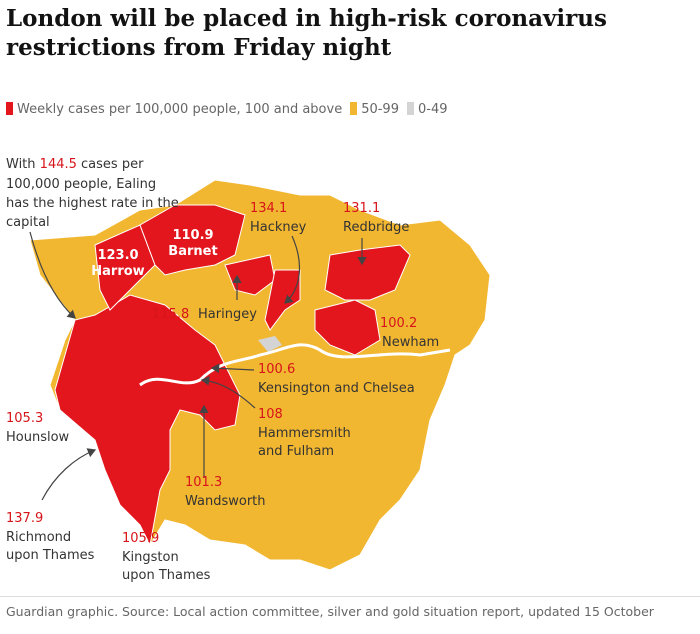  Describe the element at coordinates (112, 164) in the screenshot. I see `annotation-text: cases per` at that location.